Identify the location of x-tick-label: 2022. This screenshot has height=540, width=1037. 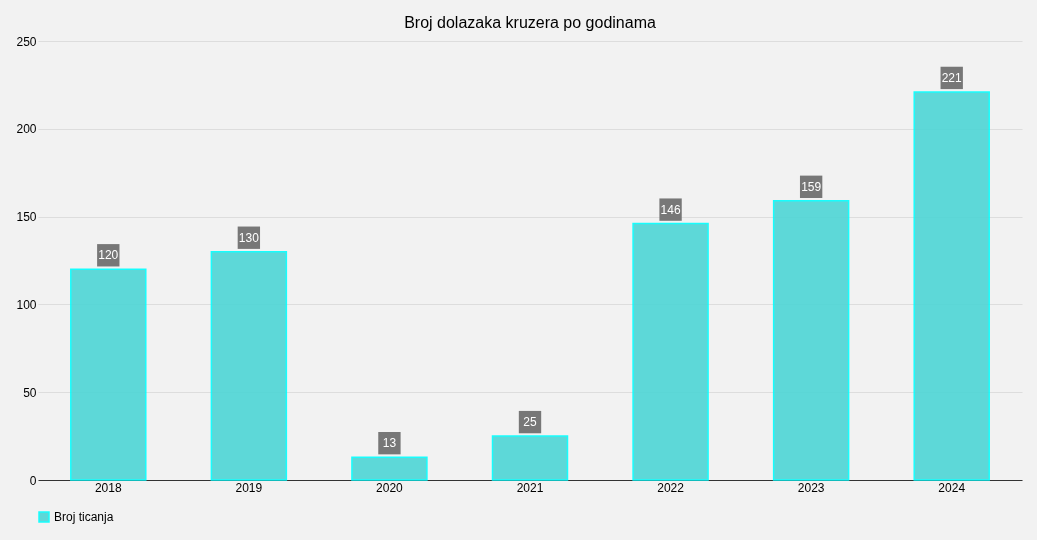
(671, 487).